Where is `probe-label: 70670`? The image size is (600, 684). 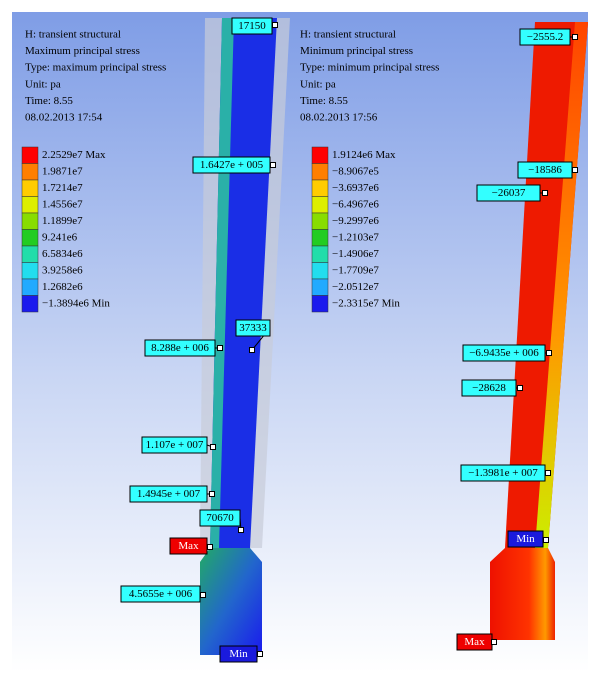 probe-label: 70670 is located at coordinates (220, 518).